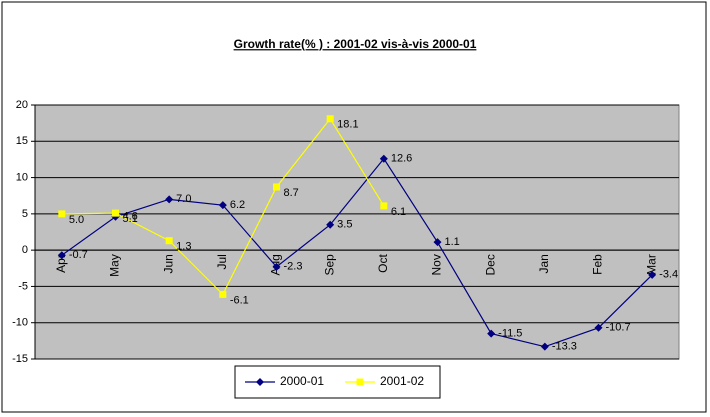 The width and height of the screenshot is (710, 417). Describe the element at coordinates (668, 275) in the screenshot. I see `data-label: -3.4` at that location.